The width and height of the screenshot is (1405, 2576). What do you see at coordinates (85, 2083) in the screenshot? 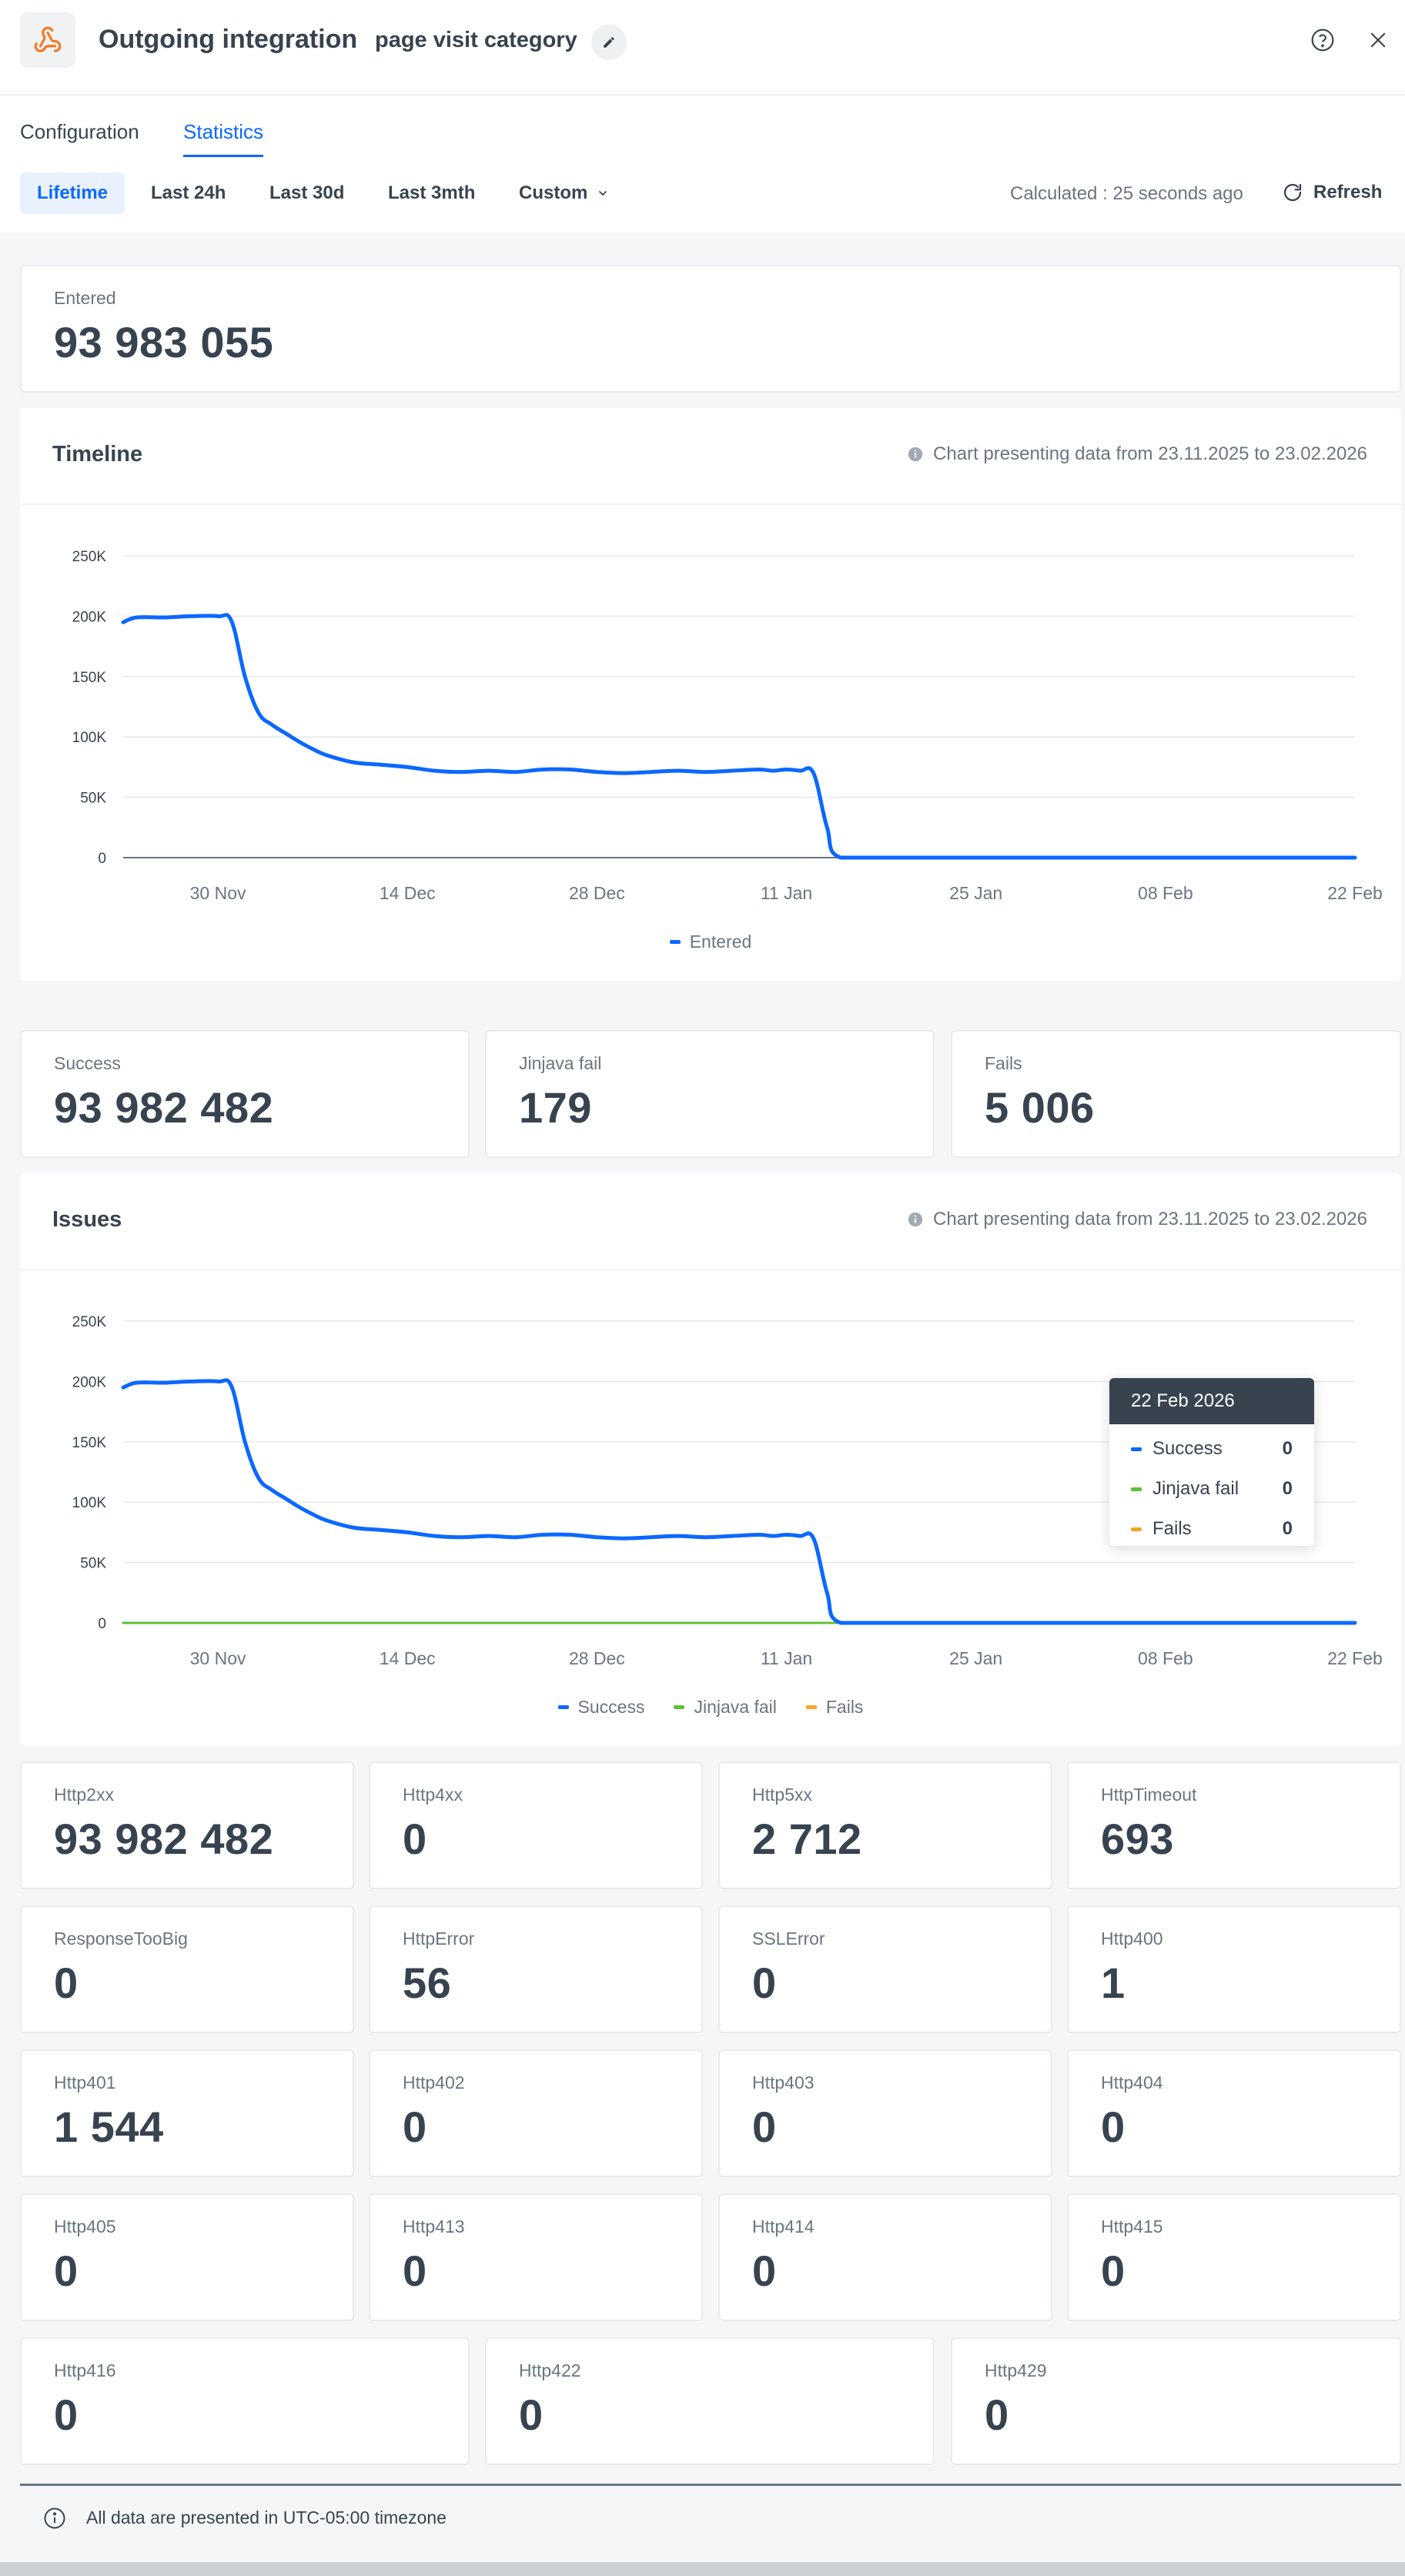
I see `stat-label: Http401` at bounding box center [85, 2083].